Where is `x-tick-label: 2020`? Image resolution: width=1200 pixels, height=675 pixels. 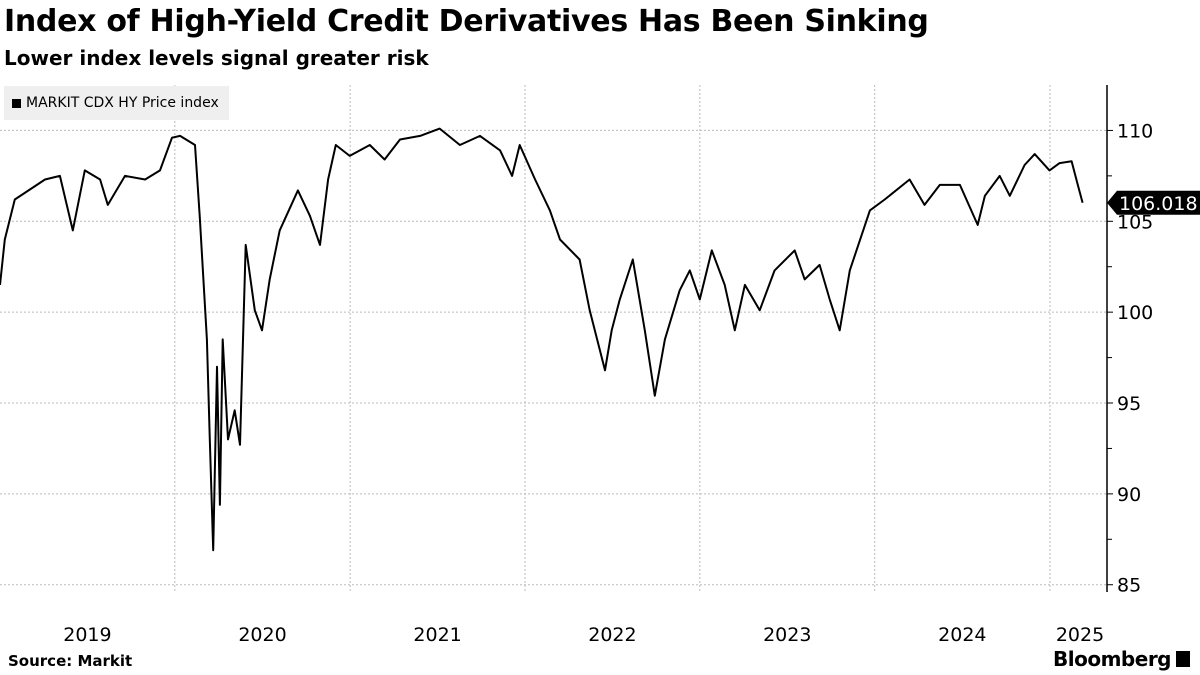 x-tick-label: 2020 is located at coordinates (262, 635).